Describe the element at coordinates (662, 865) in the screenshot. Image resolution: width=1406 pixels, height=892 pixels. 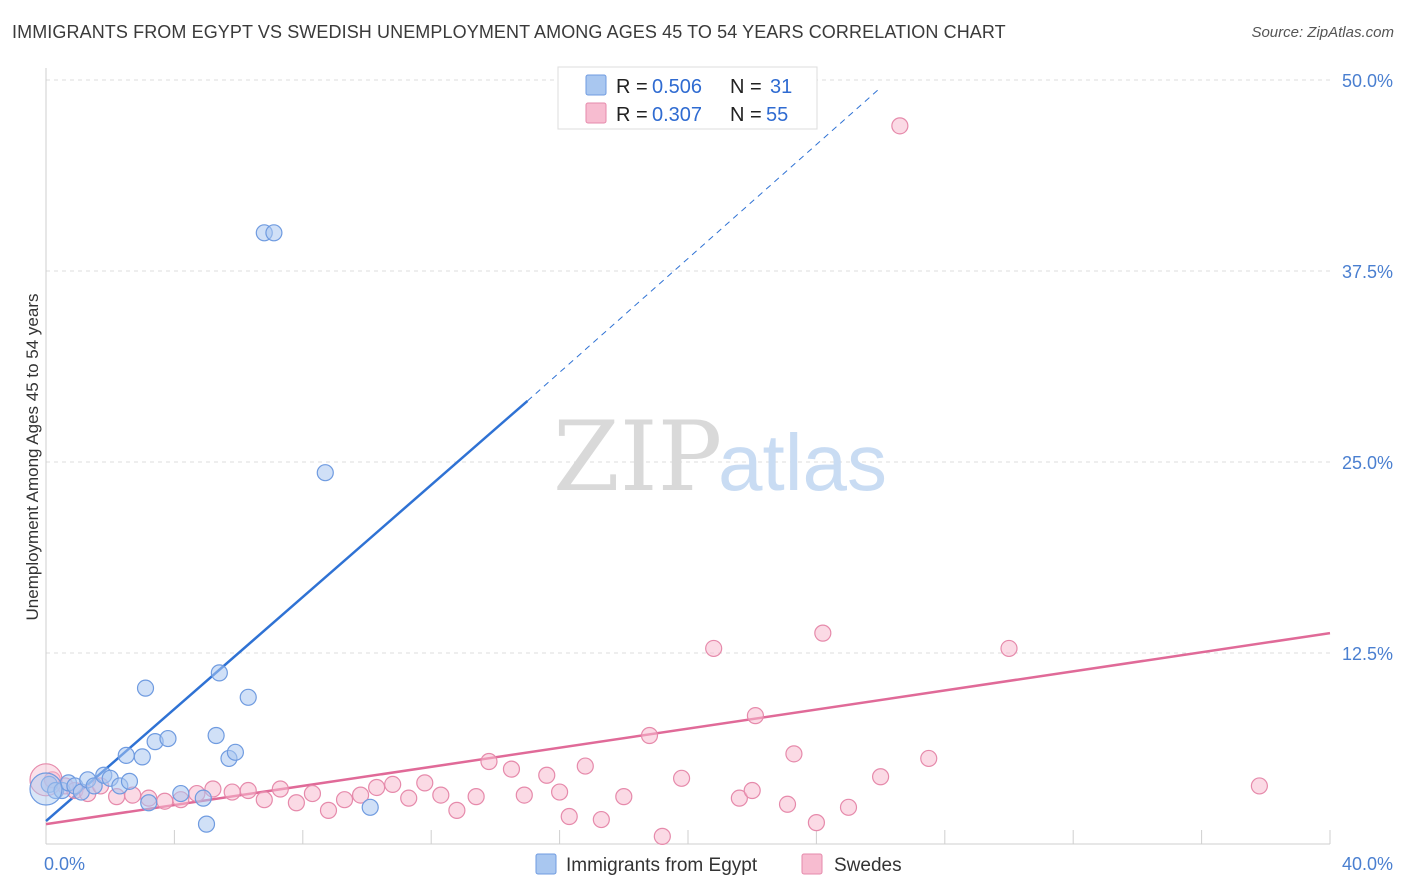
I see `bottom-legend-label-egypt: Immigrants from Egypt` at that location.